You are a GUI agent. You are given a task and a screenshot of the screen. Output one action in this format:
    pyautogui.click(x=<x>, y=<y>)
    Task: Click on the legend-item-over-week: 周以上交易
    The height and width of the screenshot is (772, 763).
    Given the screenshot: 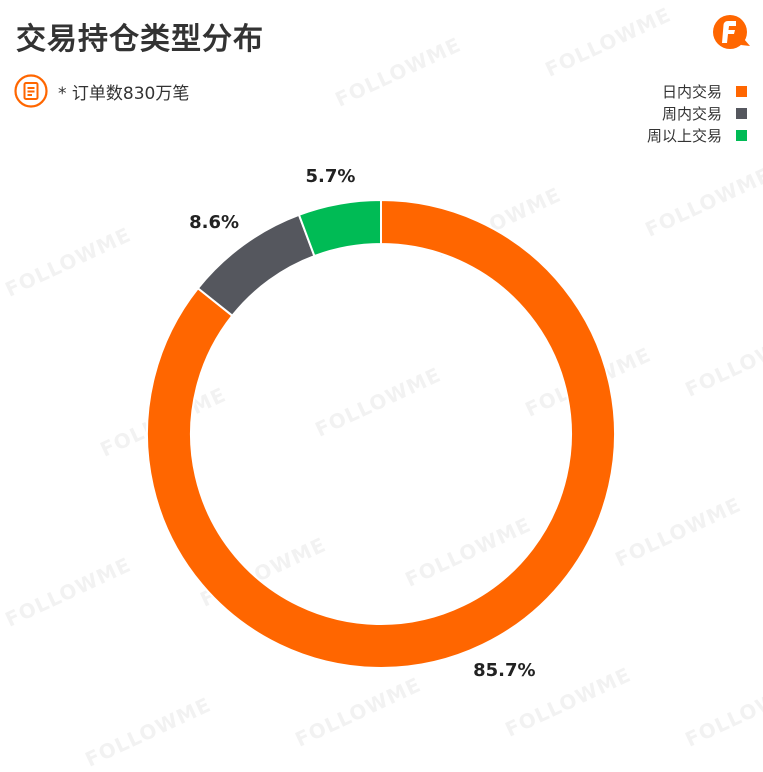 What is the action you would take?
    pyautogui.click(x=697, y=135)
    